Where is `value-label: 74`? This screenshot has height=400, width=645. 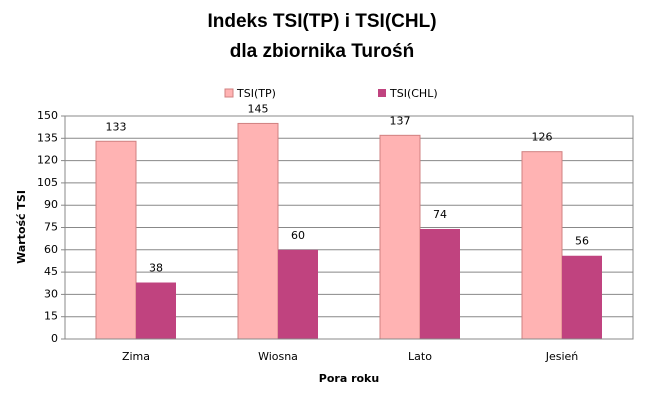 value-label: 74 is located at coordinates (440, 214).